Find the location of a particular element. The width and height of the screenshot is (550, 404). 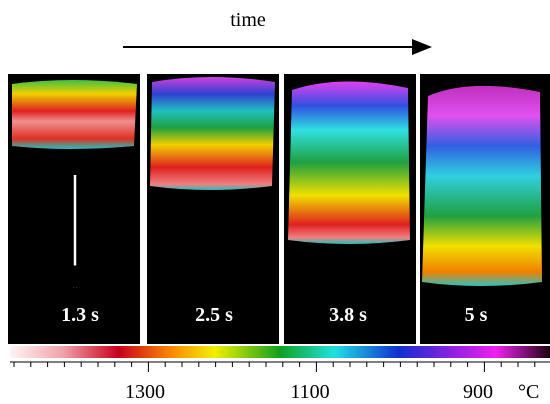

colorbar-tick-label: 1100 is located at coordinates (309, 392).